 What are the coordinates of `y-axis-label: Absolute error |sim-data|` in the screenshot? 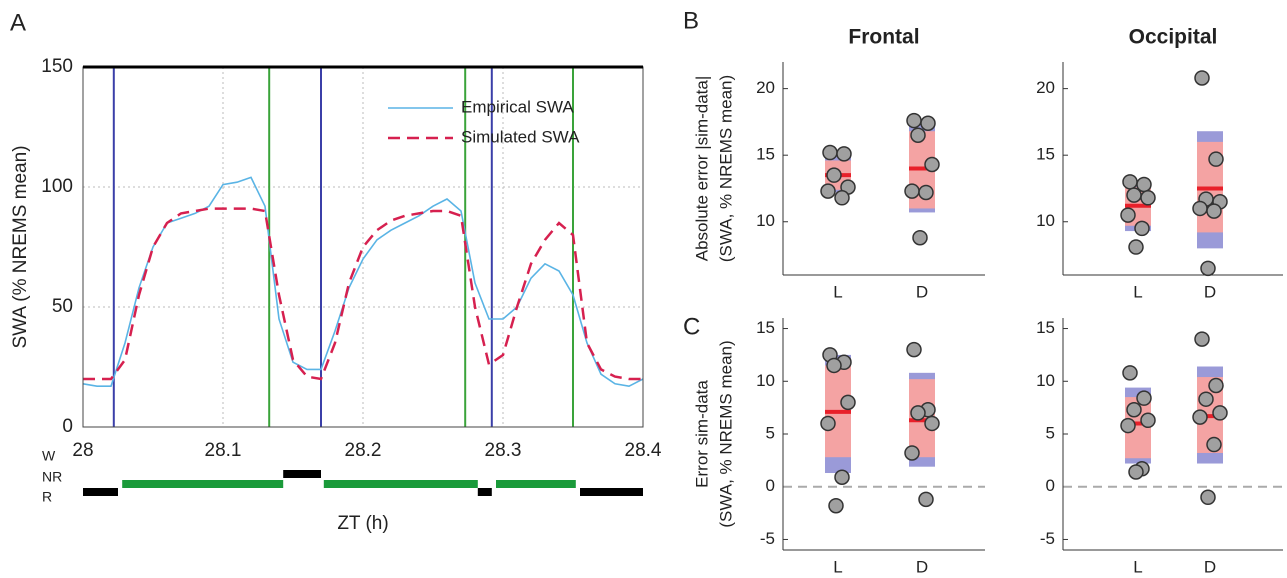 It's located at (701, 169).